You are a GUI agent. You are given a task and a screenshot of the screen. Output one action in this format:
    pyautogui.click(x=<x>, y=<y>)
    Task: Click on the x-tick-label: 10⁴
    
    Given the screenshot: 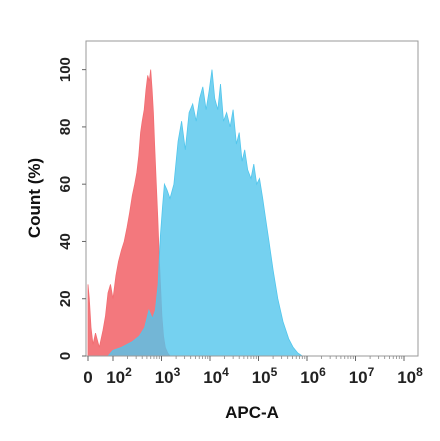 What is the action you would take?
    pyautogui.click(x=216, y=376)
    